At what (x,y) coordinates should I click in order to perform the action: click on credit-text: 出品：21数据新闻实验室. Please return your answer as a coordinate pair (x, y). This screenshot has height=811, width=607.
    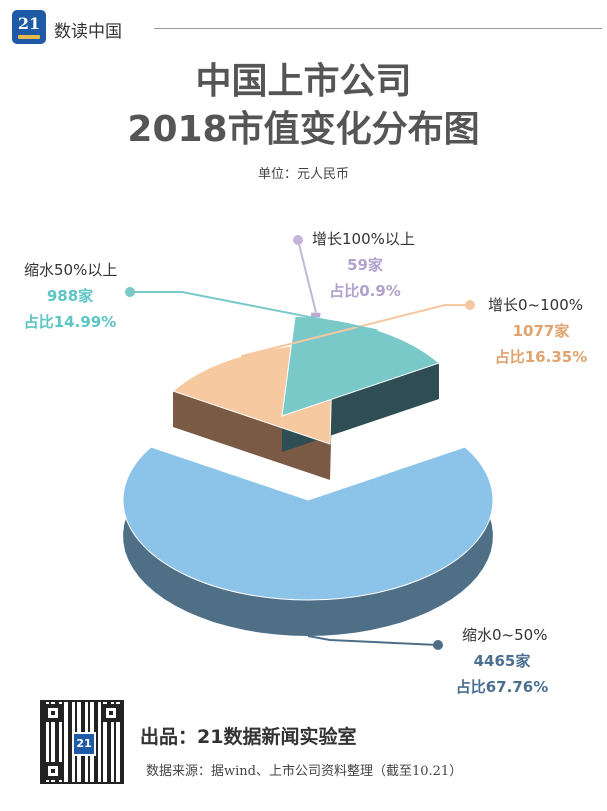
    Looking at the image, I should click on (248, 737).